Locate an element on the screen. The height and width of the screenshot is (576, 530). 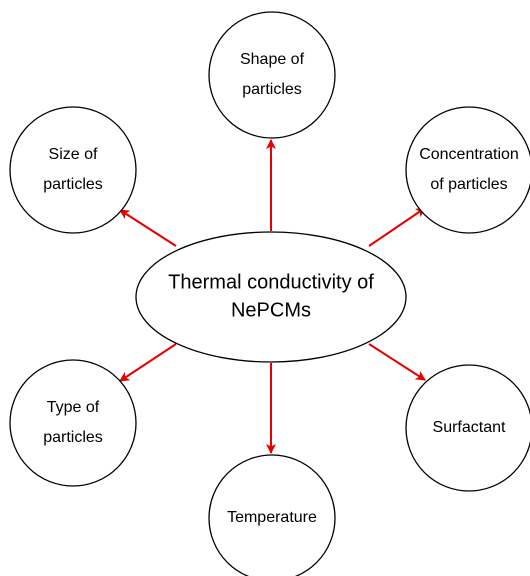
center-node is located at coordinates (271, 297).